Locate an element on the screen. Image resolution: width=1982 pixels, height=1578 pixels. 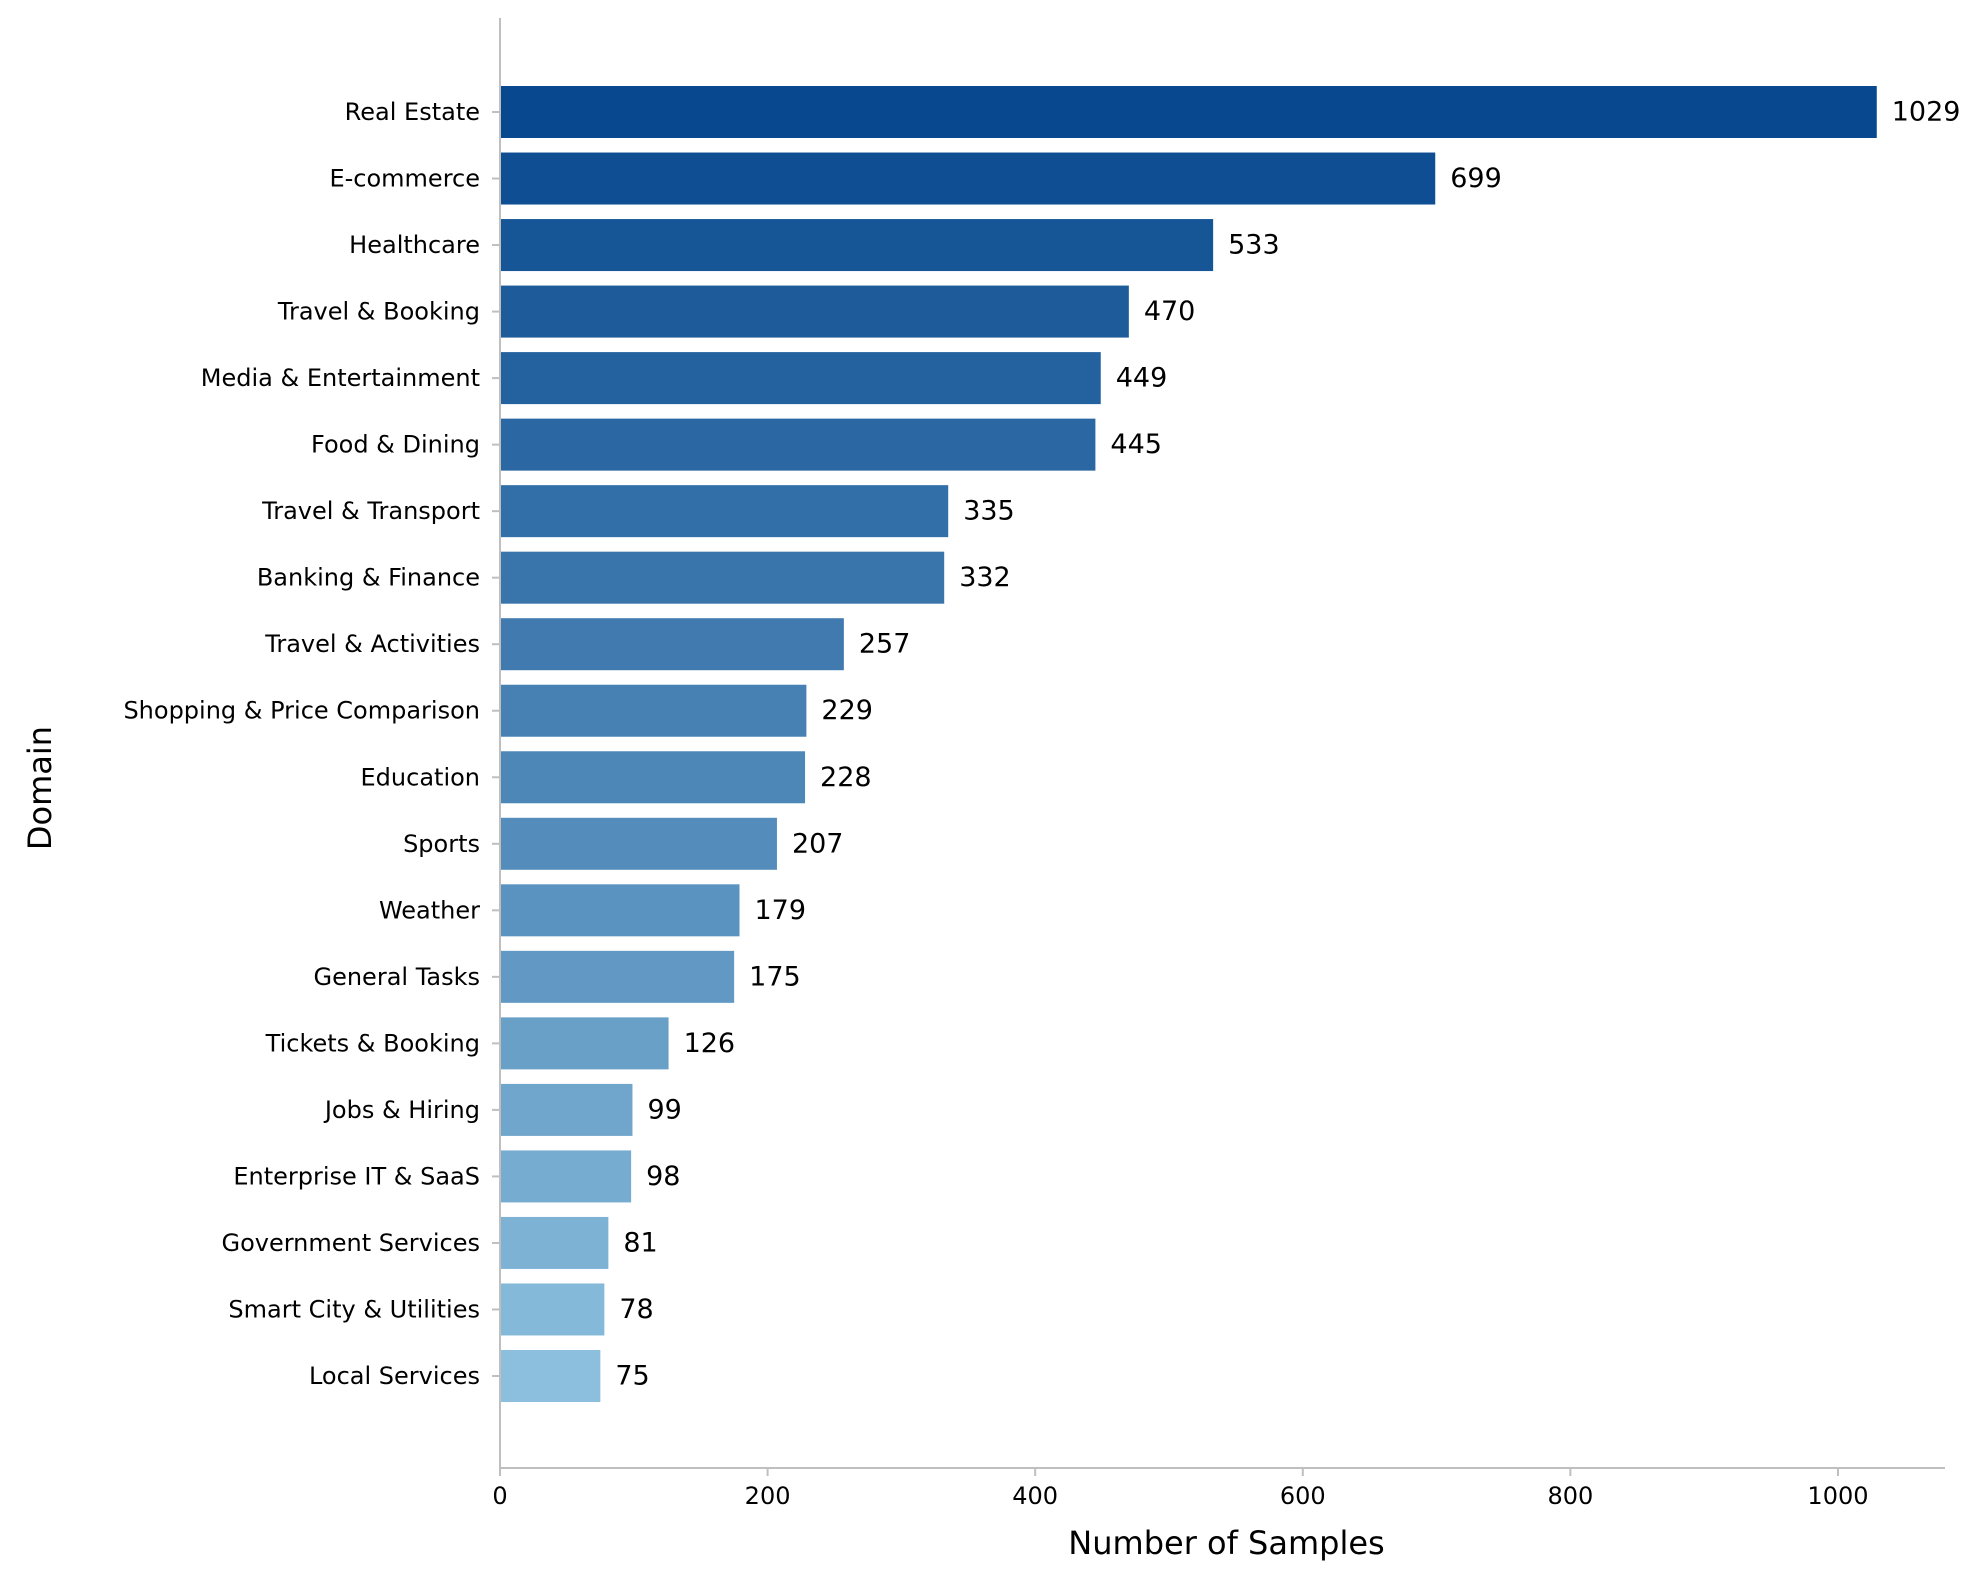
x-tick-label: 200 is located at coordinates (768, 1496).